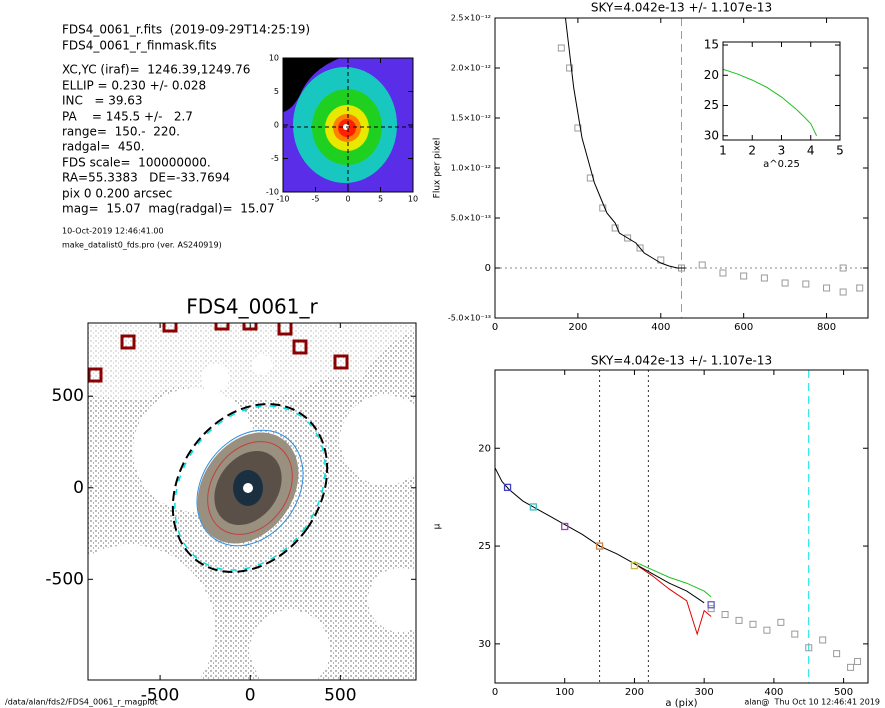  I want to click on note: make_datalist0_fds.pro (ver. AS240919), so click(142, 245).